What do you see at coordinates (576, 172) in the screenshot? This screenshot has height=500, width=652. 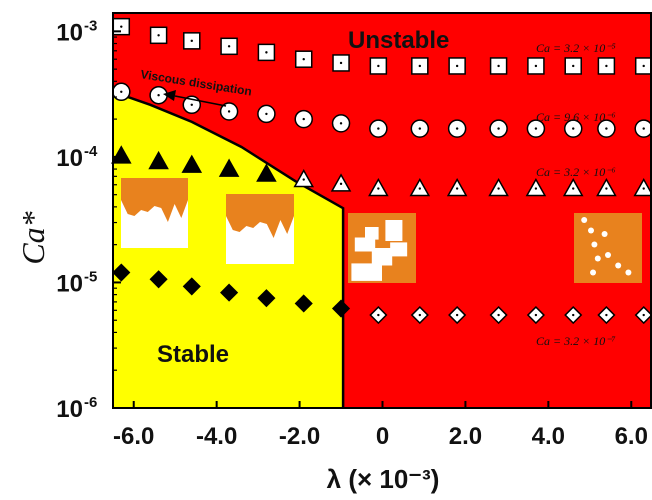 I see `series-label-3: Ca = 3.2 × 10⁻⁶` at bounding box center [576, 172].